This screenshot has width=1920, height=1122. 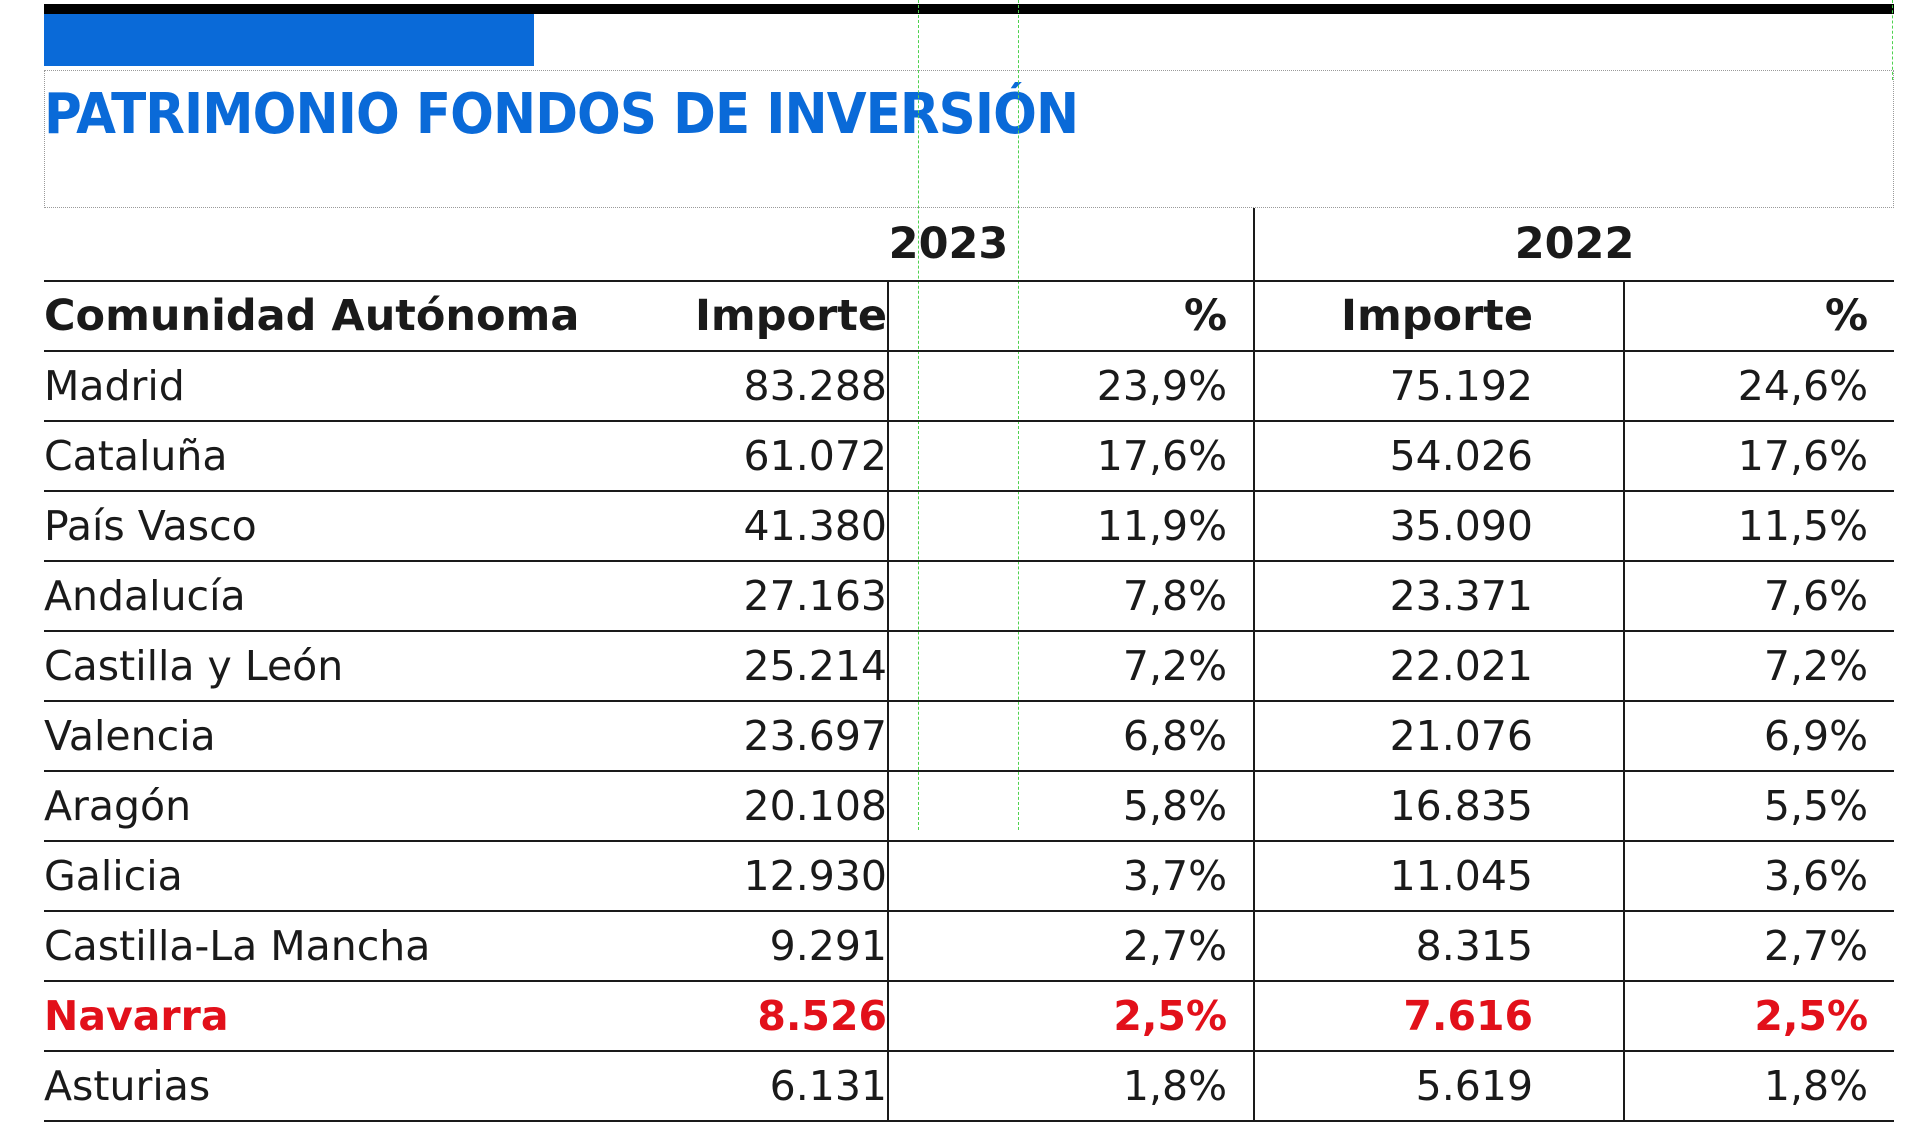 What do you see at coordinates (1091, 736) in the screenshot?
I see `pct-2023-cell: 6,8%` at bounding box center [1091, 736].